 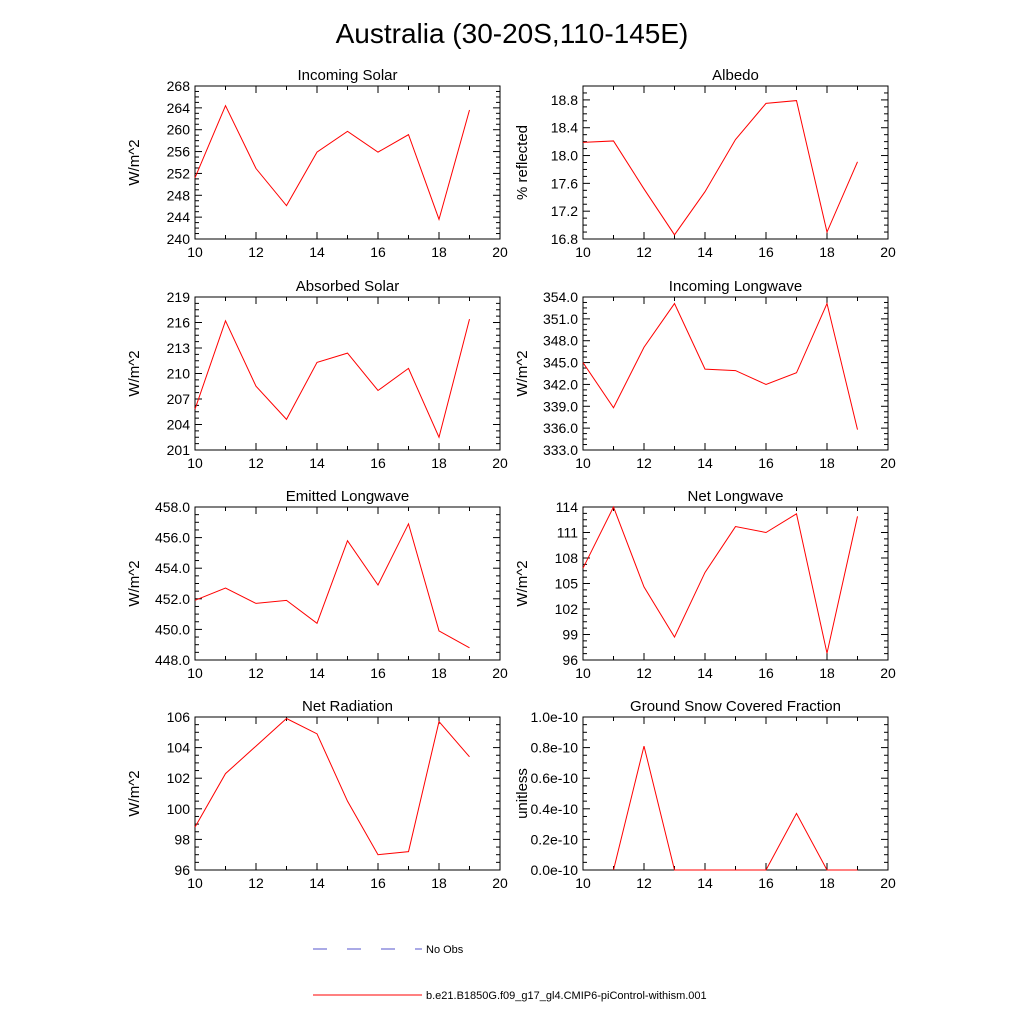 What do you see at coordinates (522, 793) in the screenshot?
I see `y-axis-label: unitless` at bounding box center [522, 793].